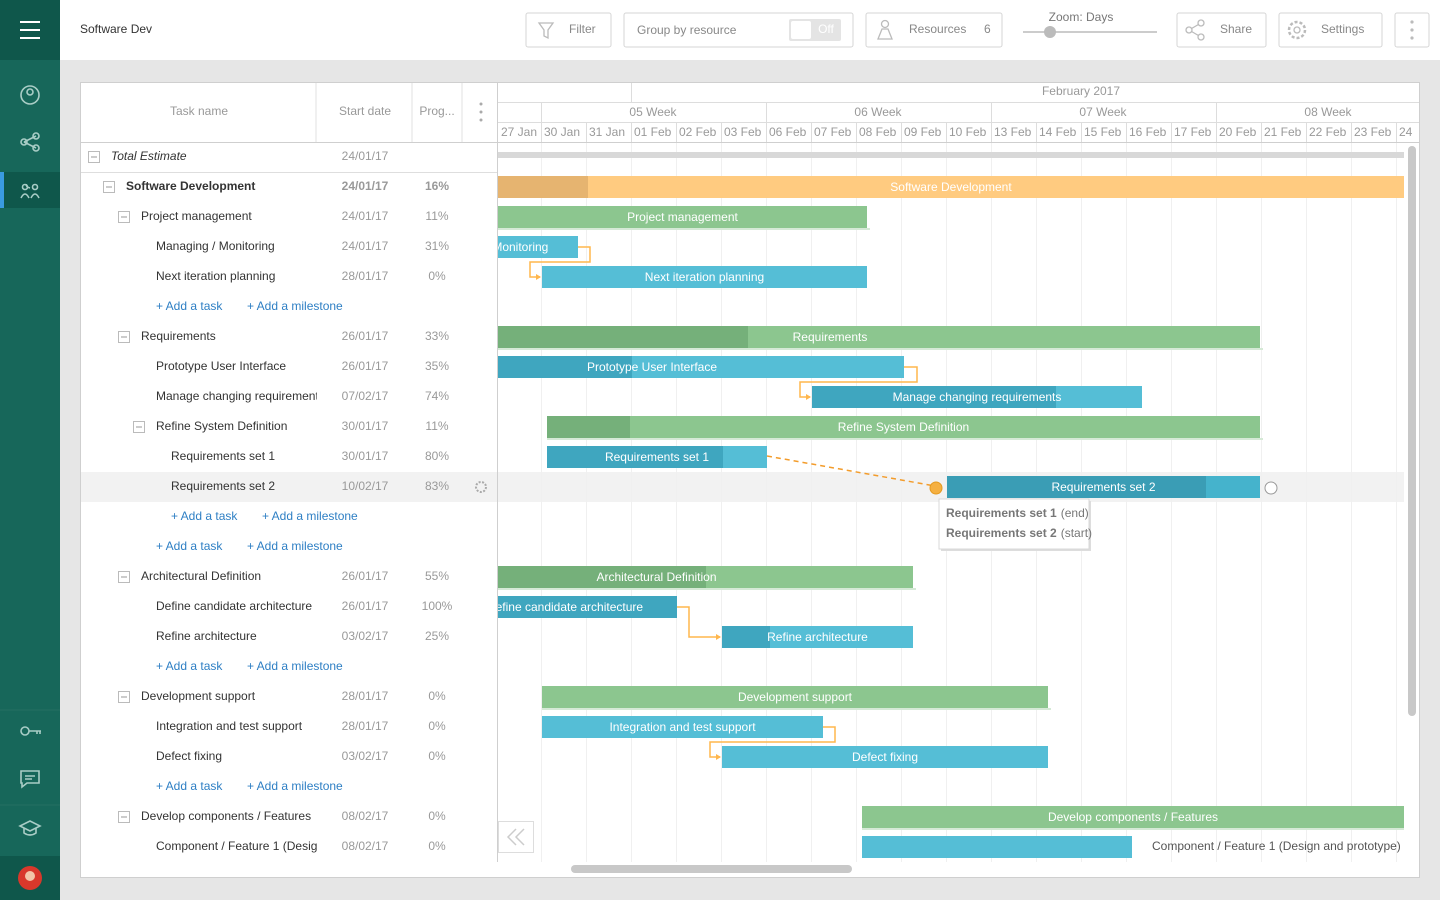 Image resolution: width=1440 pixels, height=900 pixels. Describe the element at coordinates (481, 487) in the screenshot. I see `row-settings-icon` at that location.